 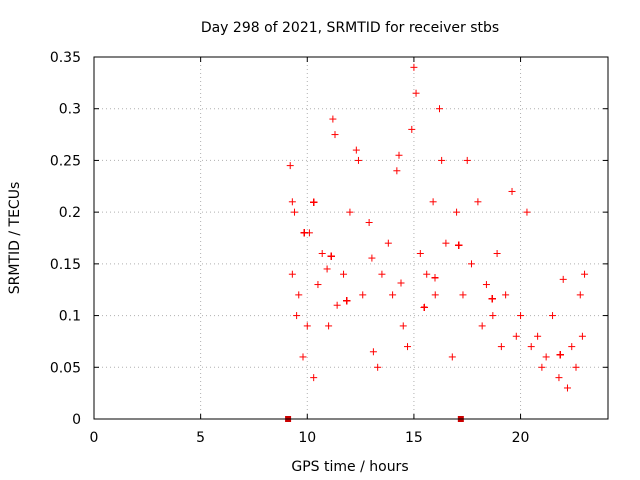 What do you see at coordinates (349, 467) in the screenshot?
I see `x-axis-label: GPS time / hours` at bounding box center [349, 467].